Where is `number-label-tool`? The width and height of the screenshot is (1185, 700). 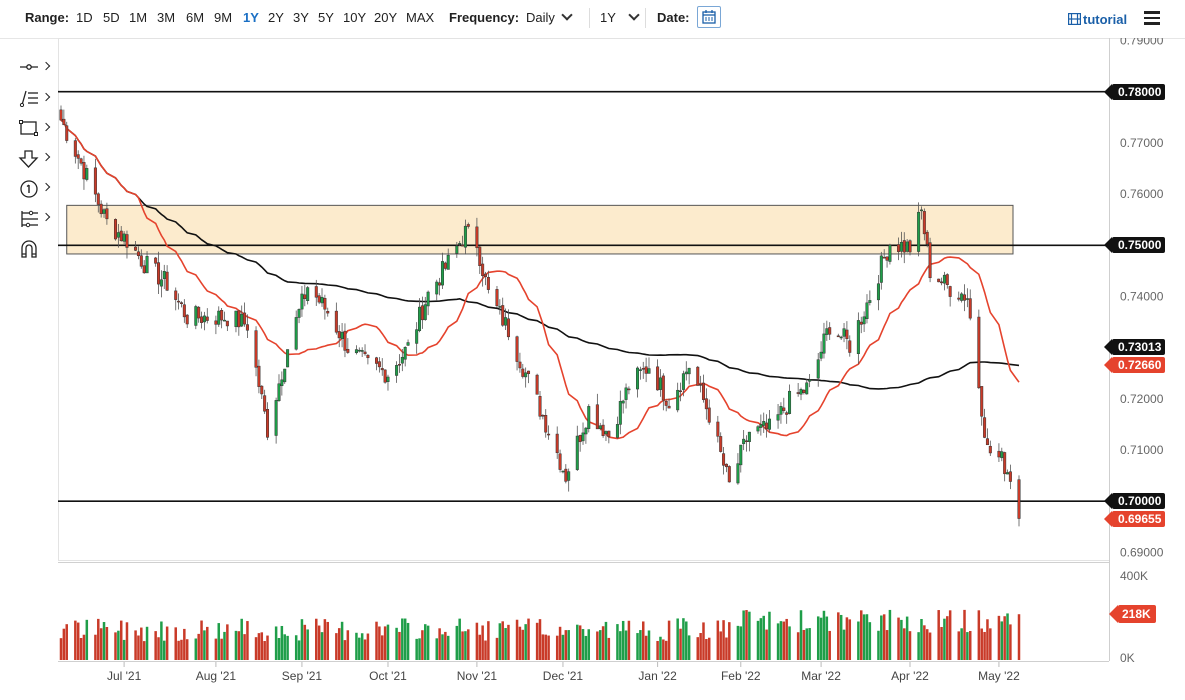
number-label-tool is located at coordinates (34, 188).